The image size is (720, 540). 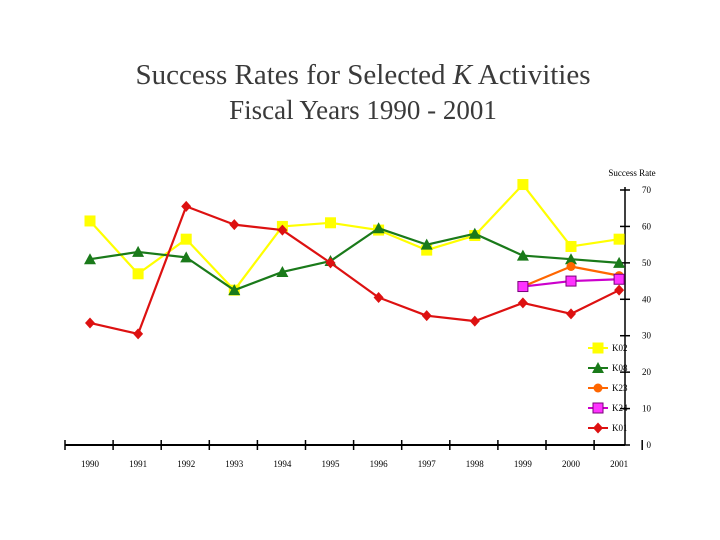 I want to click on legend-marker-k24, so click(x=598, y=408).